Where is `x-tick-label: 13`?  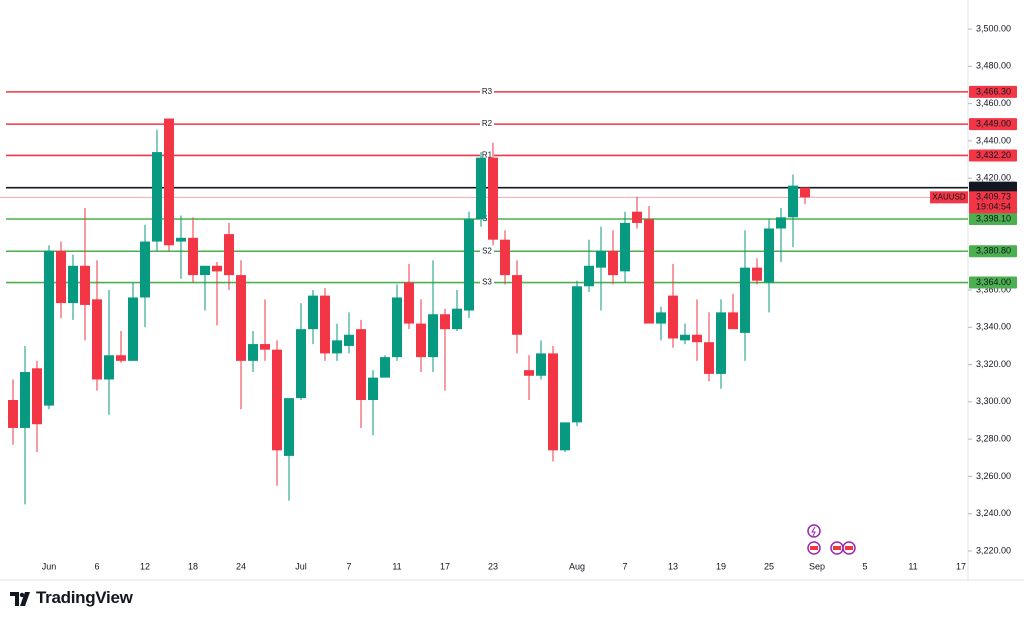 x-tick-label: 13 is located at coordinates (673, 566).